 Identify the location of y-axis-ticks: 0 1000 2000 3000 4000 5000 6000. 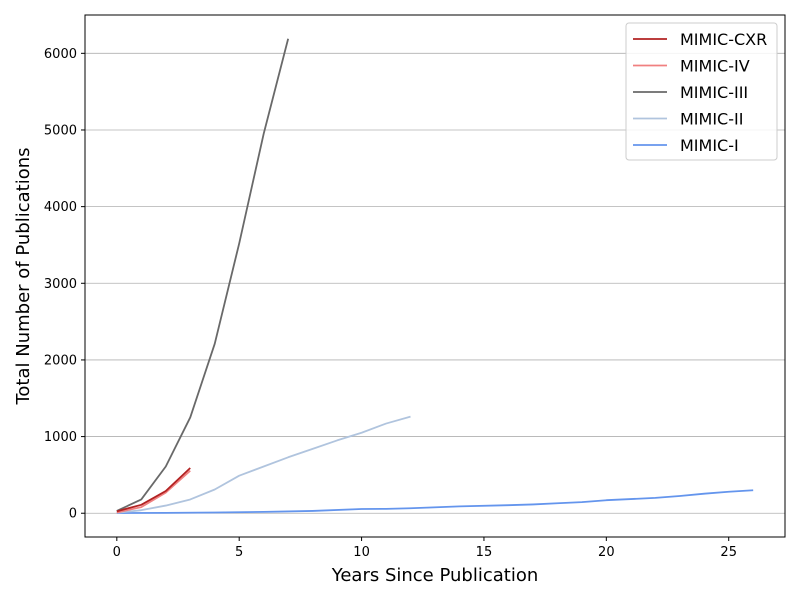
(64, 284).